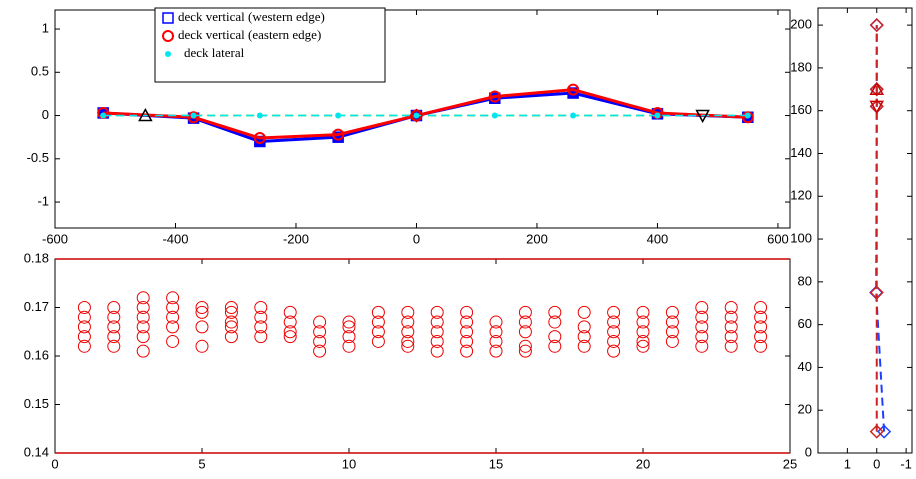 The image size is (916, 479). I want to click on y-tick-label: 120, so click(801, 195).